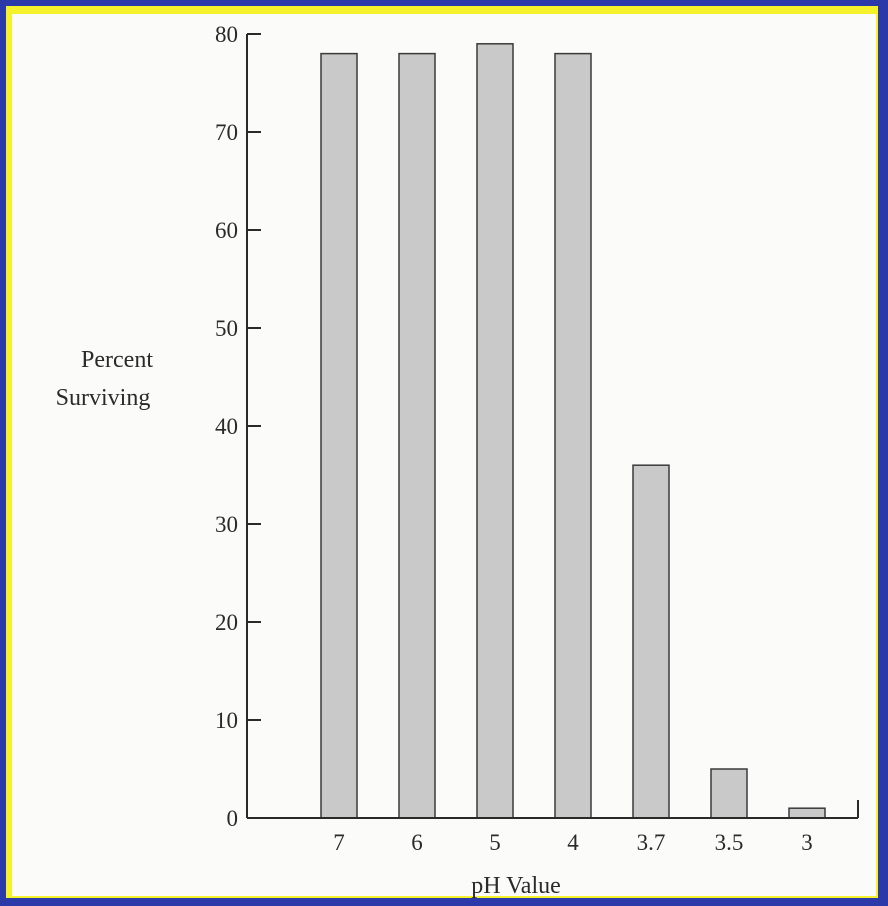 Image resolution: width=888 pixels, height=906 pixels. Describe the element at coordinates (103, 398) in the screenshot. I see `y-axis-label-line-2: Surviving` at that location.